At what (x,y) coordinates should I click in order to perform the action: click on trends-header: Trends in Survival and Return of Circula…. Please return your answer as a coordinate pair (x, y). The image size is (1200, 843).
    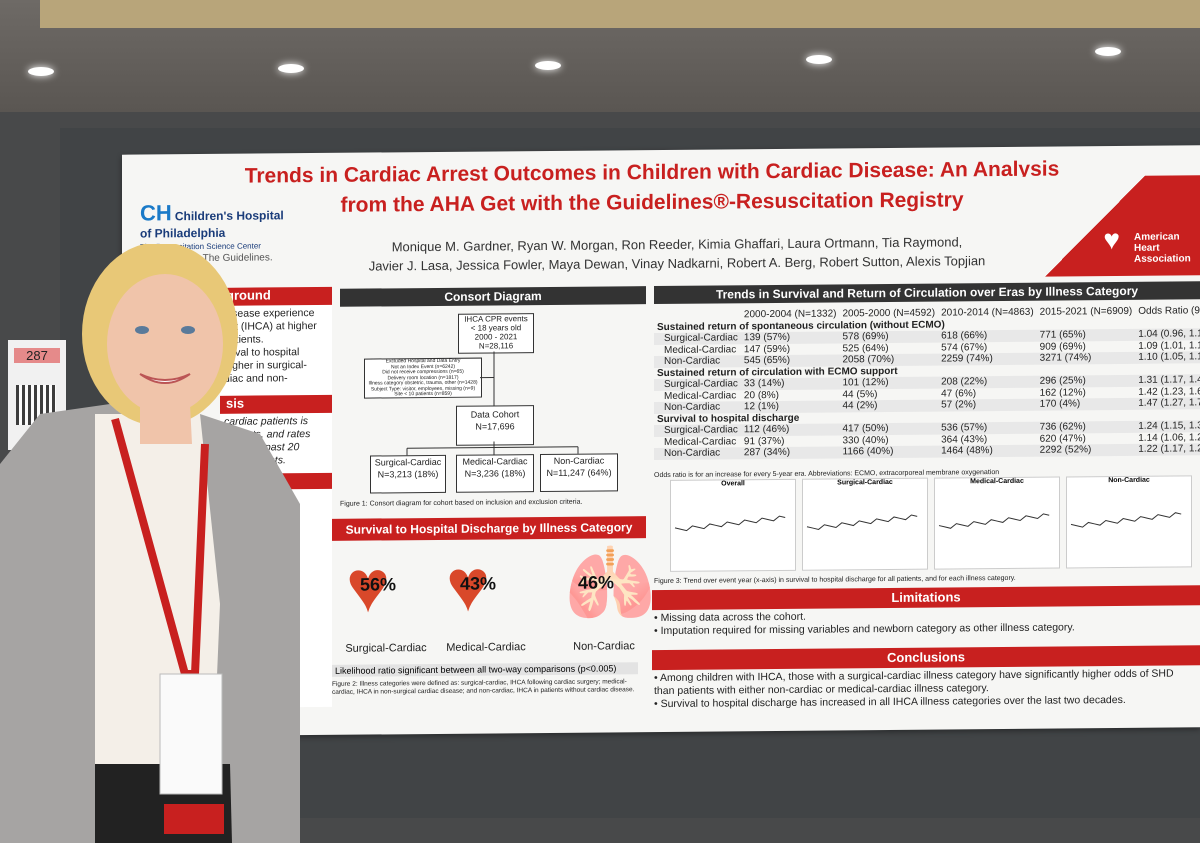
    Looking at the image, I should click on (927, 293).